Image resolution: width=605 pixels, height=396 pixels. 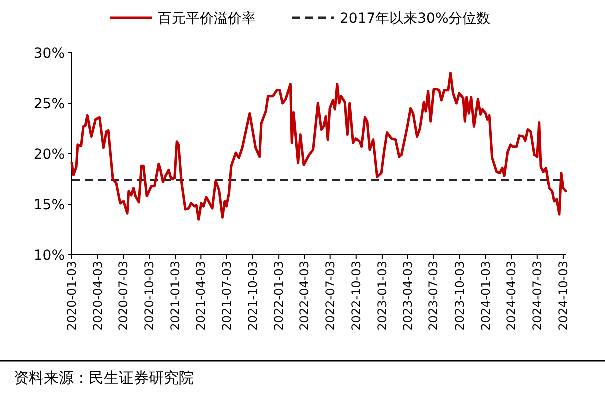 What do you see at coordinates (49, 104) in the screenshot?
I see `y-tick-label: 25%` at bounding box center [49, 104].